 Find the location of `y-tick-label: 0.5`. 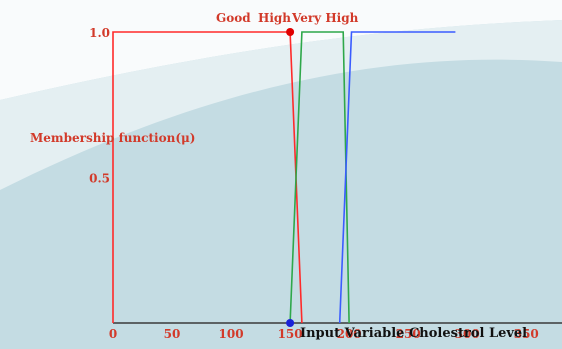

y-tick-label: 0.5 is located at coordinates (99, 179).